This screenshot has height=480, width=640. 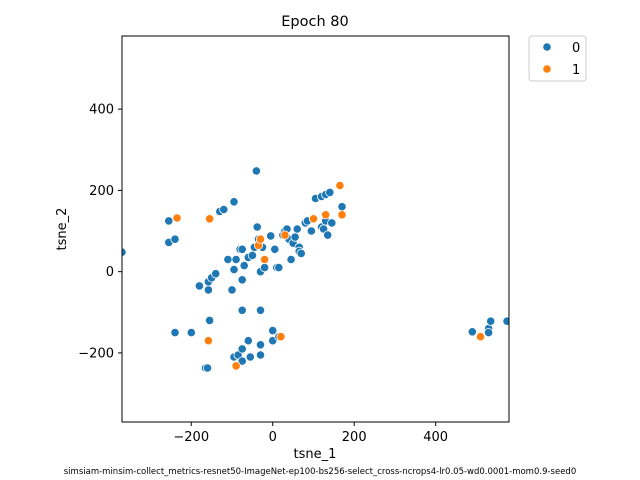 I want to click on legend-label-0: 0, so click(x=576, y=48).